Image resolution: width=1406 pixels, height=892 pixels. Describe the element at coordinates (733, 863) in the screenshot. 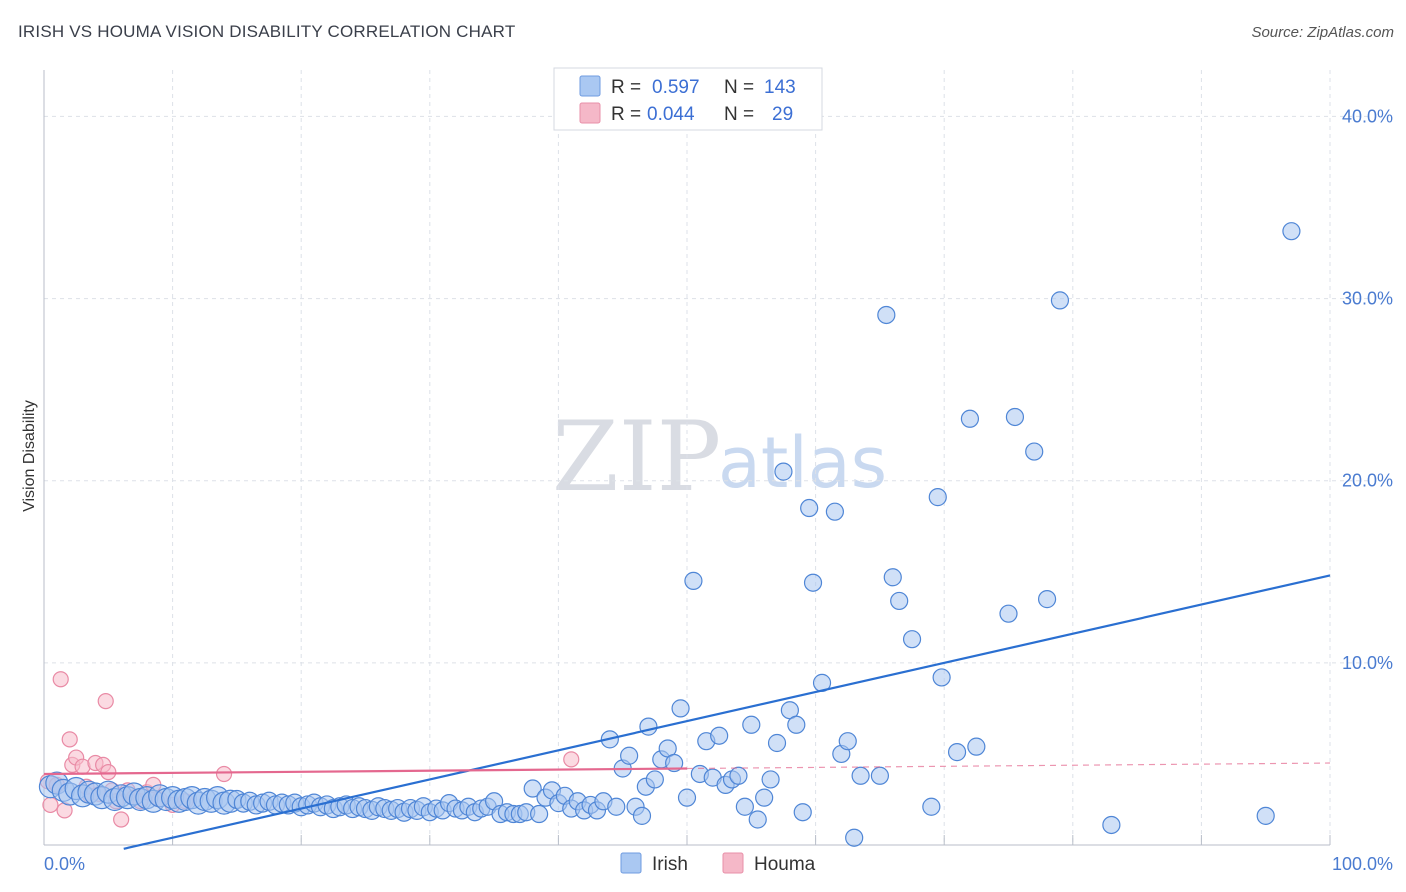

I see `bottom-legend-houma-swatch` at that location.